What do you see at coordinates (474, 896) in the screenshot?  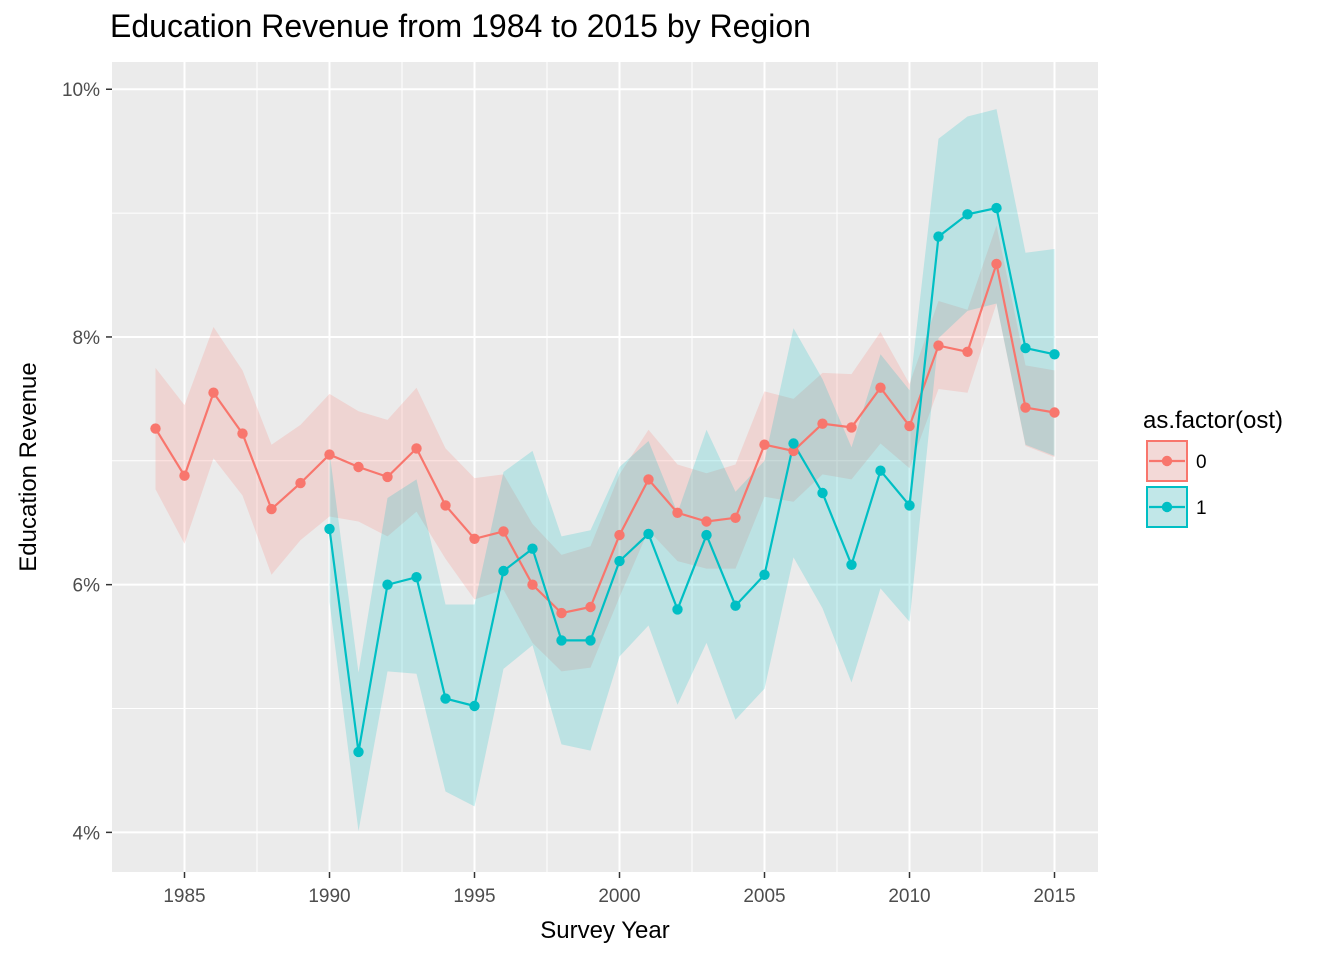 I see `x-tick-label: 1995` at bounding box center [474, 896].